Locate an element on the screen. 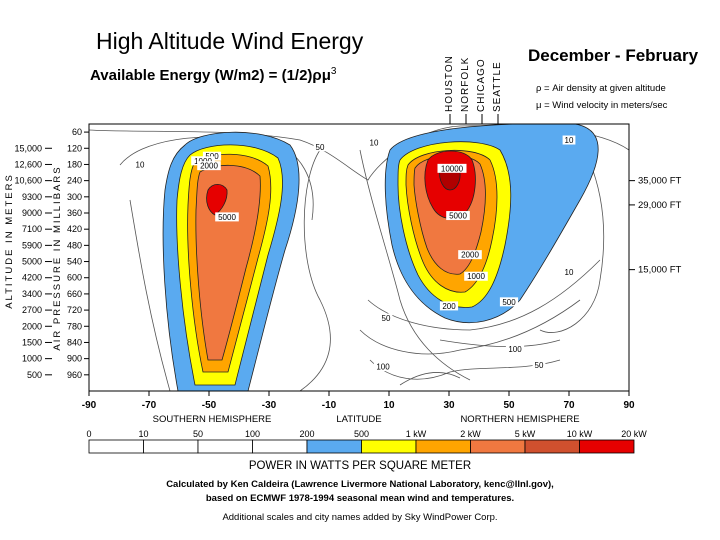 This screenshot has height=540, width=720. altitude-tick-label: 1000 is located at coordinates (32, 359).